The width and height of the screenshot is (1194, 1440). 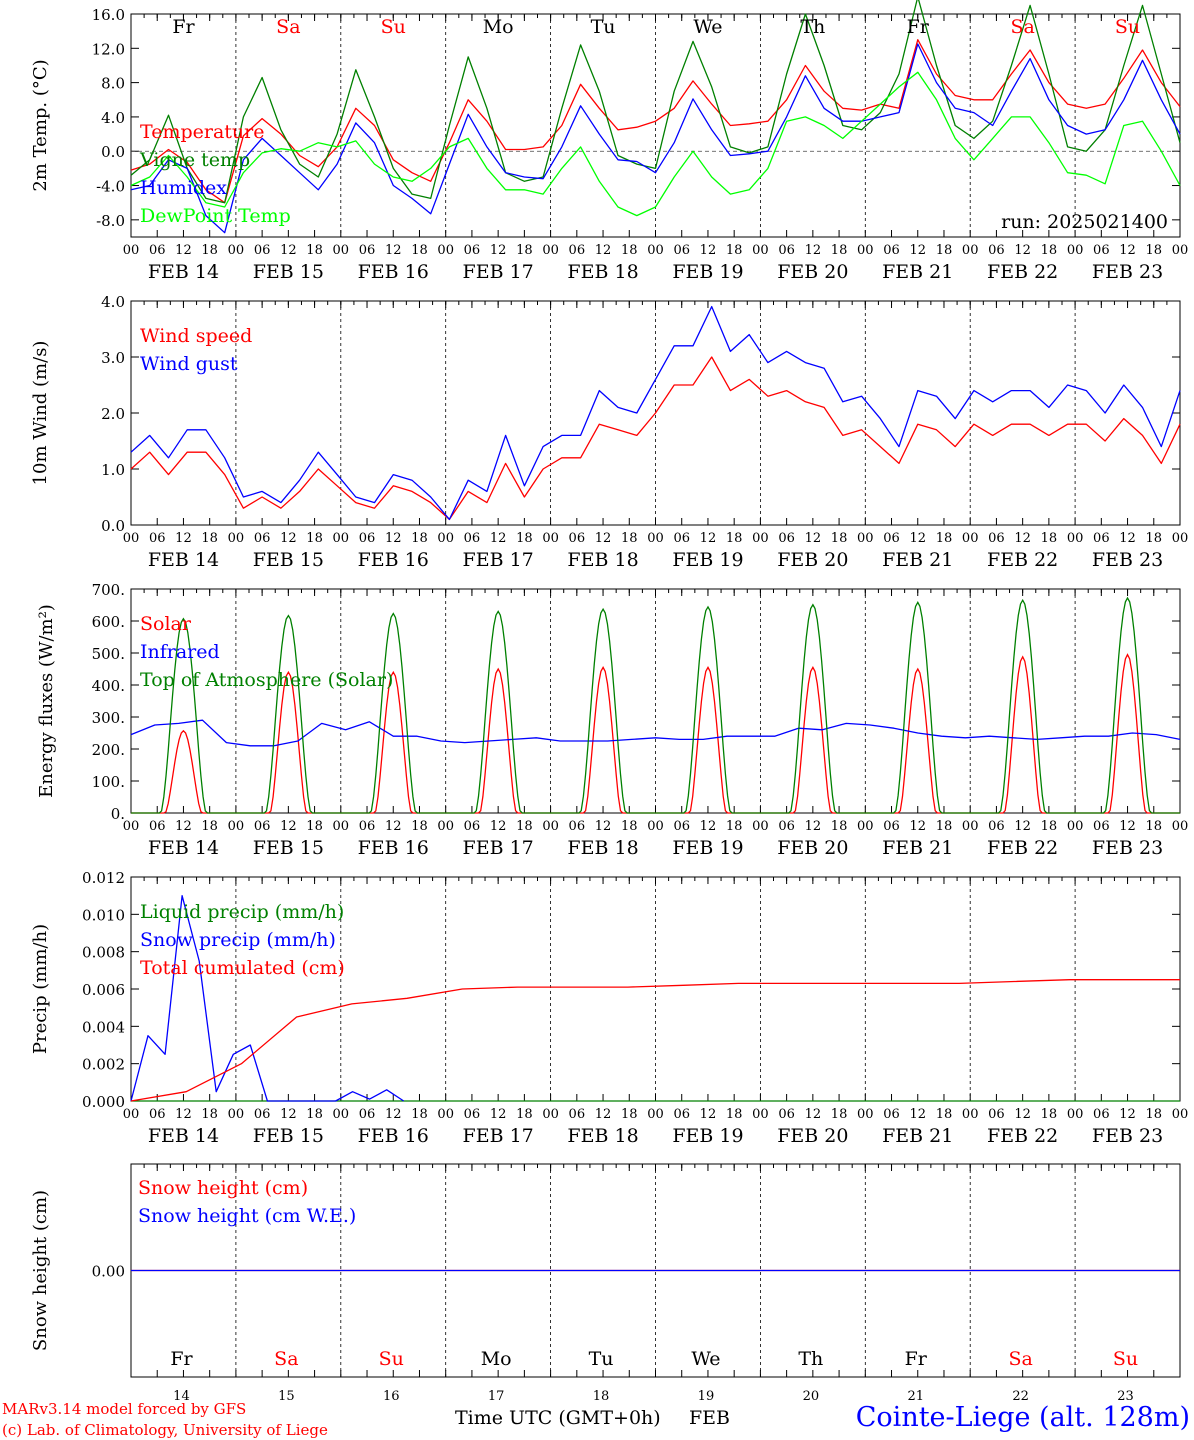 I want to click on wind-gust-legend: Wind gust, so click(x=189, y=364).